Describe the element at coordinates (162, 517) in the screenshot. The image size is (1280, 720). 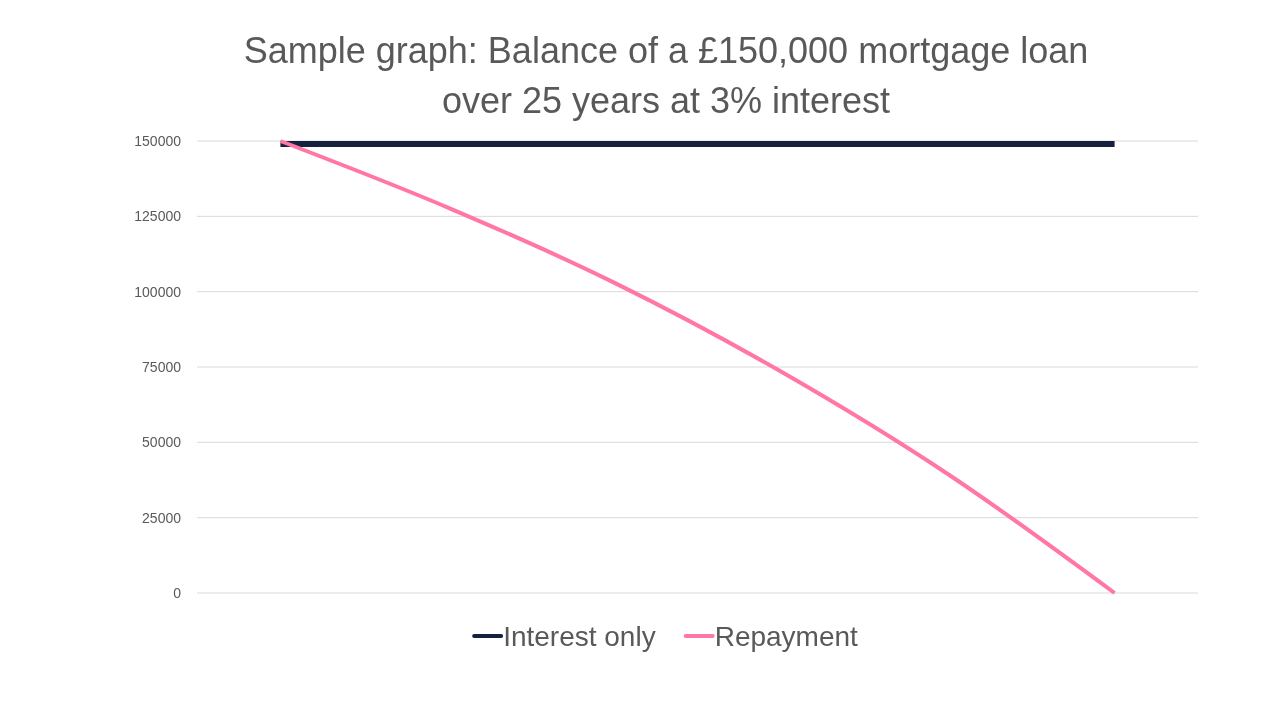
I see `y-tick-label: 25000` at that location.